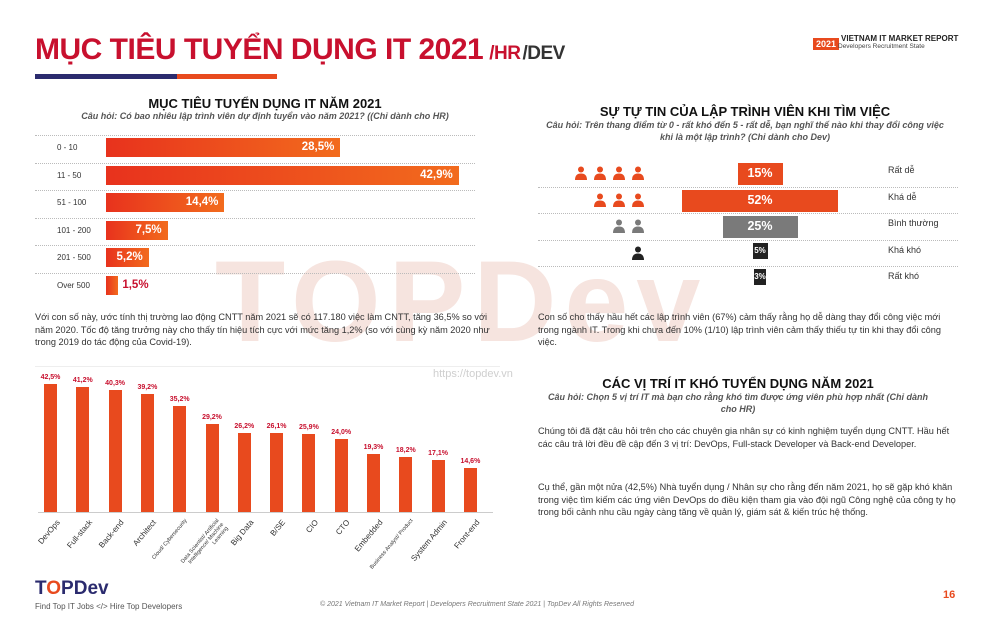  I want to click on vbar-category-label: Cloud/ Cybersecurity, so click(169, 539).